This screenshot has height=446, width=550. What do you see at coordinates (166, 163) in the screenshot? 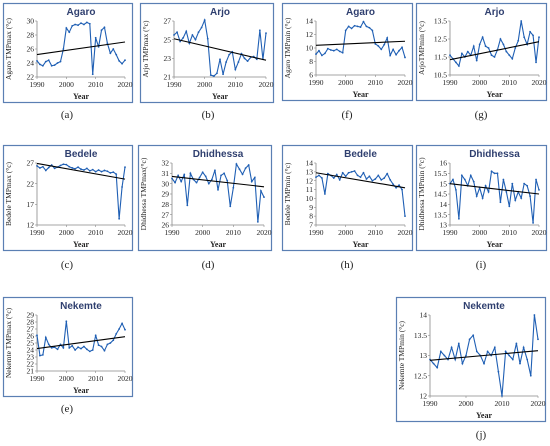
I see `y-tick-label: 32` at bounding box center [166, 163].